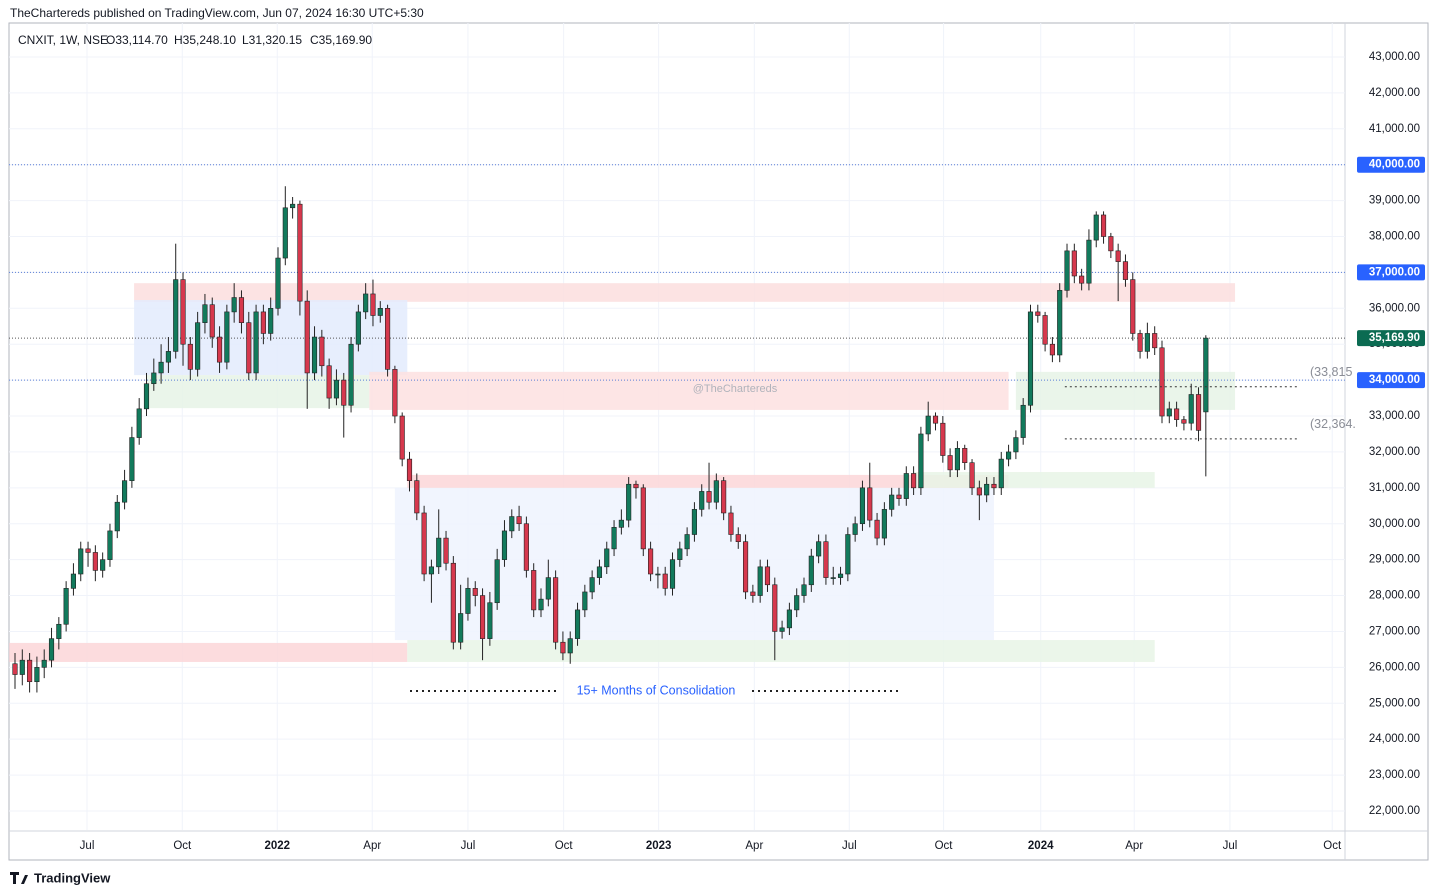 The image size is (1439, 896). I want to click on y-tick-label: 24,000.00, so click(1394, 739).